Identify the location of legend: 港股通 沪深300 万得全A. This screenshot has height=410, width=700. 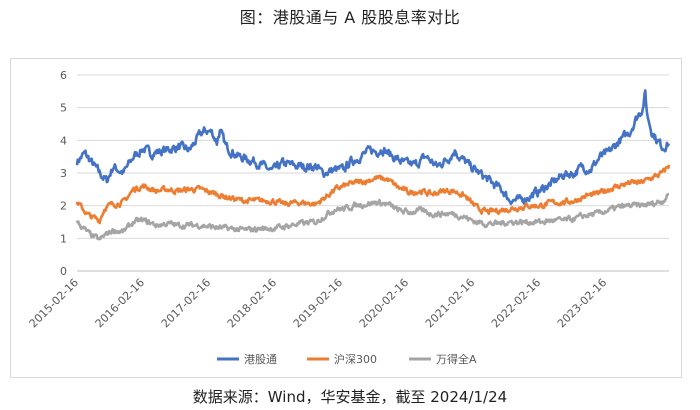
(347, 359).